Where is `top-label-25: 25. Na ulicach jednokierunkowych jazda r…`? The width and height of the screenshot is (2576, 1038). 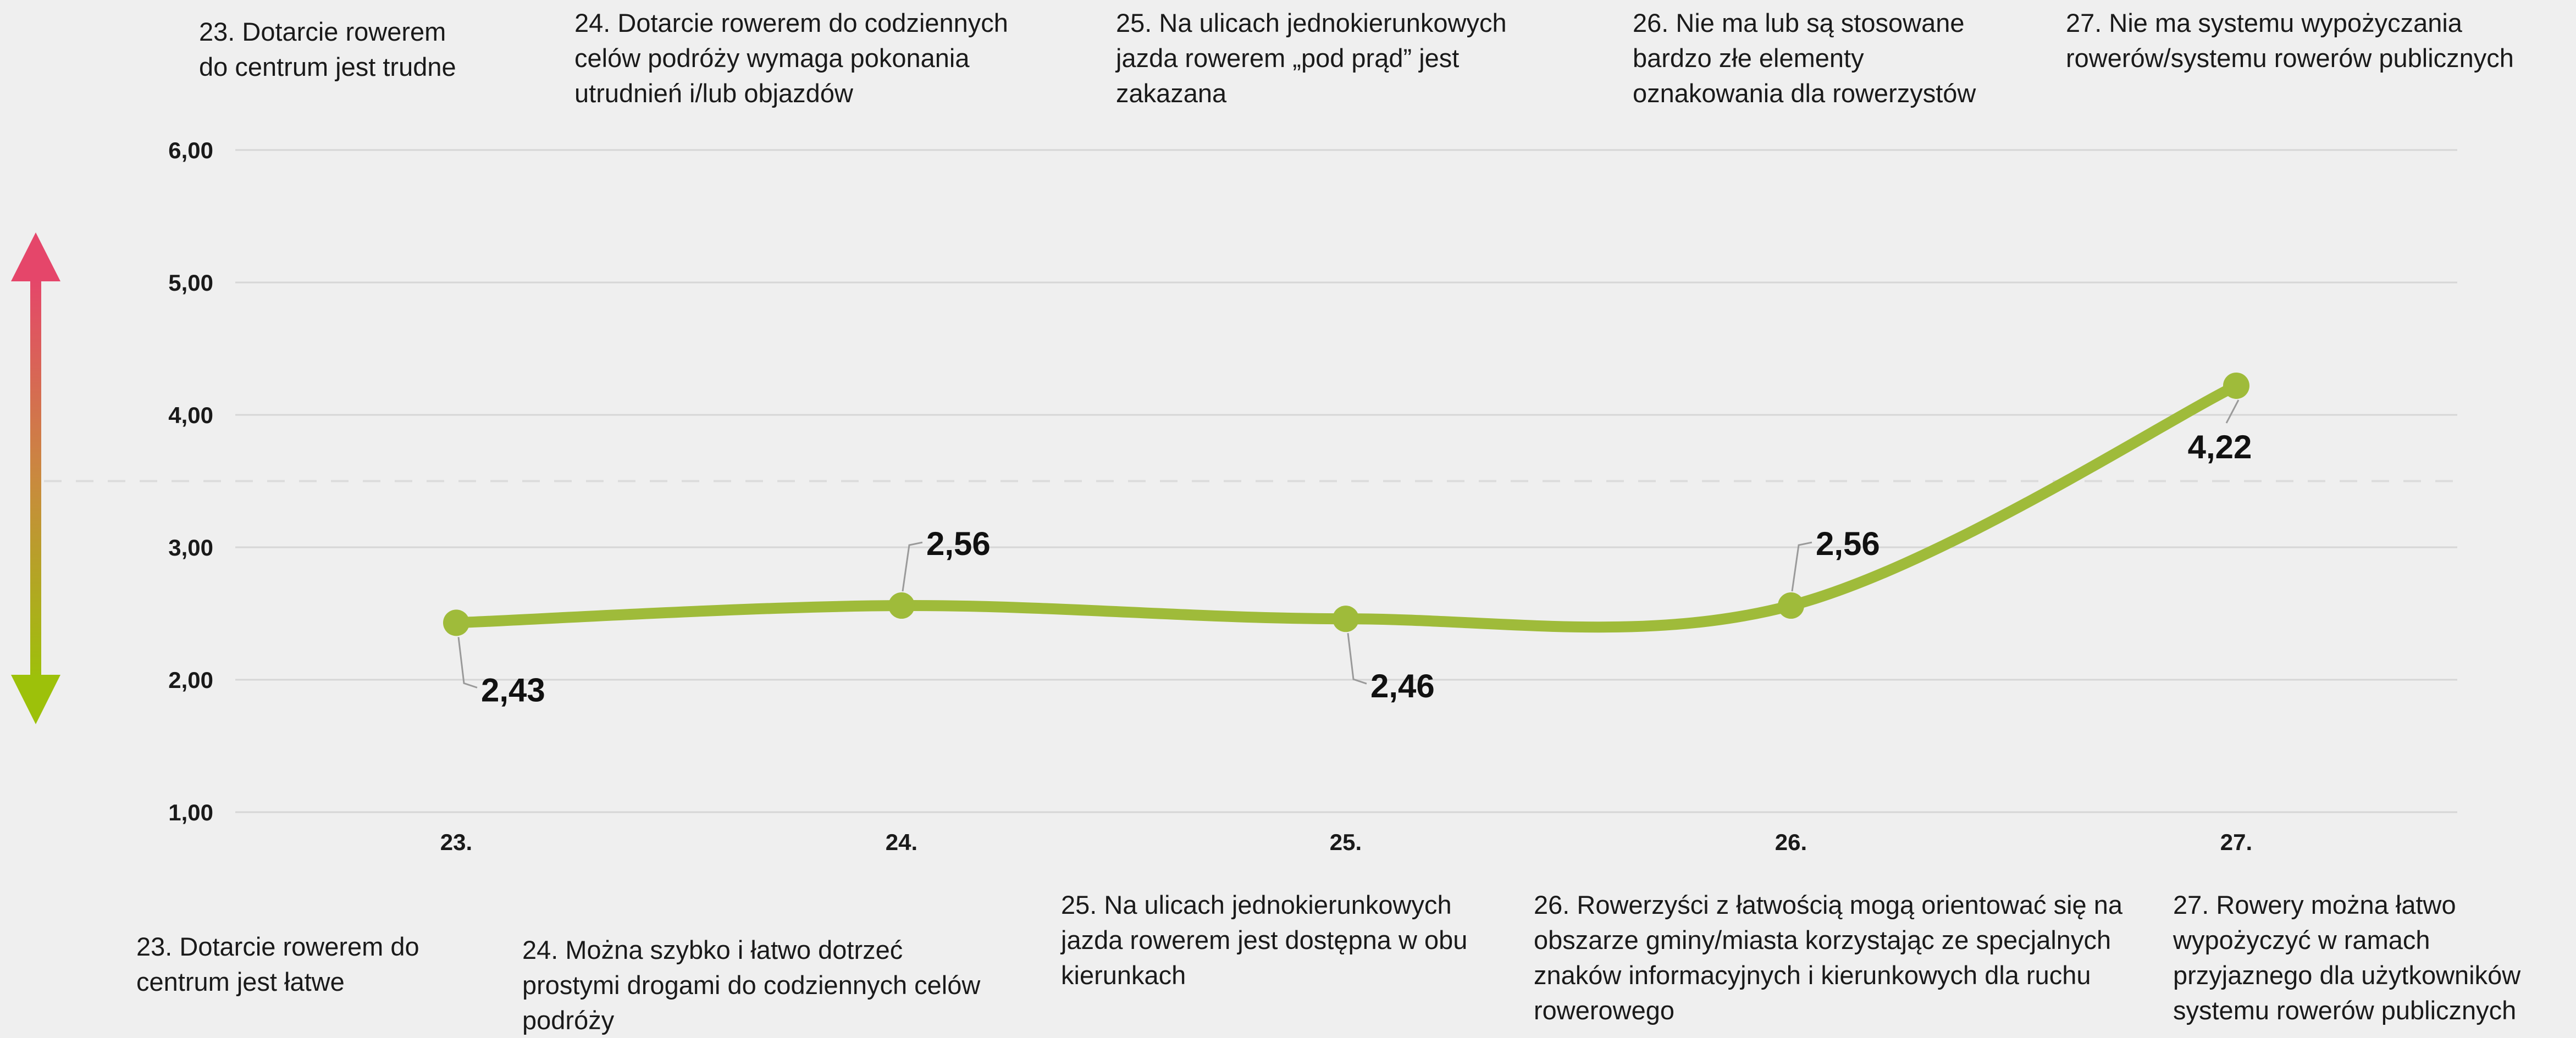 top-label-25: 25. Na ulicach jednokierunkowych jazda r… is located at coordinates (1311, 58).